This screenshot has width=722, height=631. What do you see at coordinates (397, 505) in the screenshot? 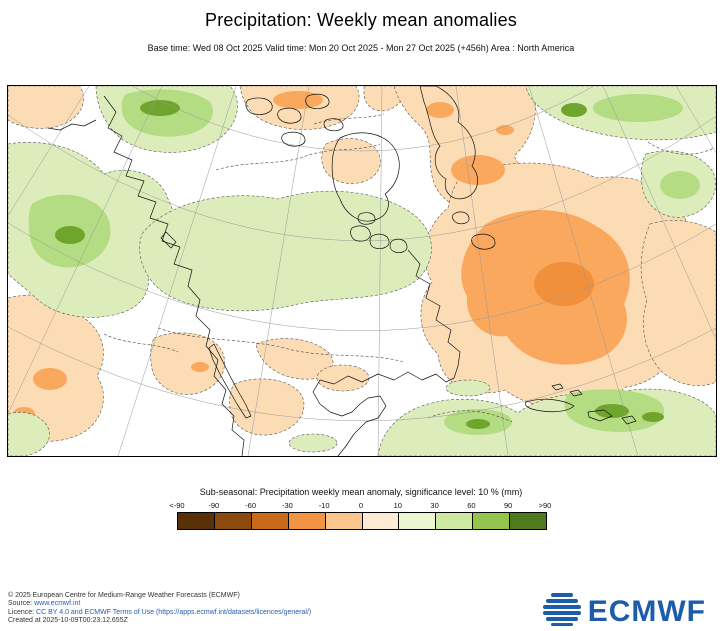
I see `colorbar-tick-label: 10` at bounding box center [397, 505].